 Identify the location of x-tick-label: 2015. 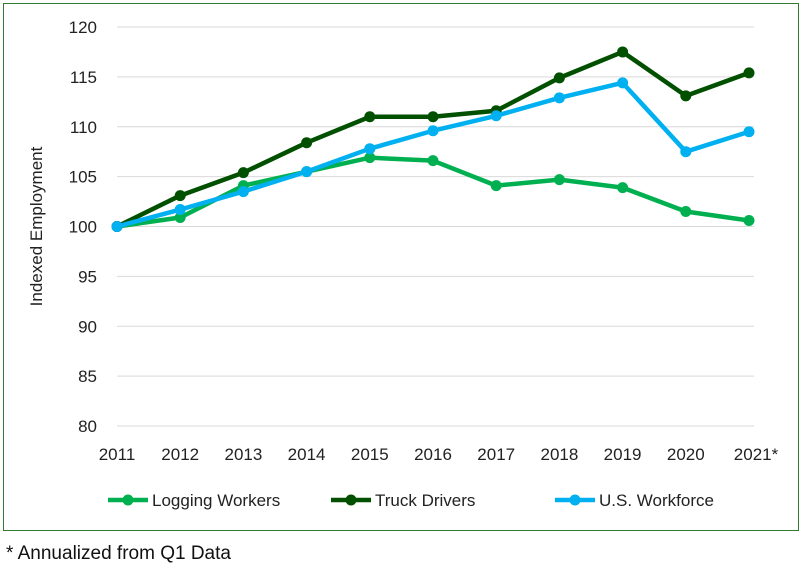
(369, 454).